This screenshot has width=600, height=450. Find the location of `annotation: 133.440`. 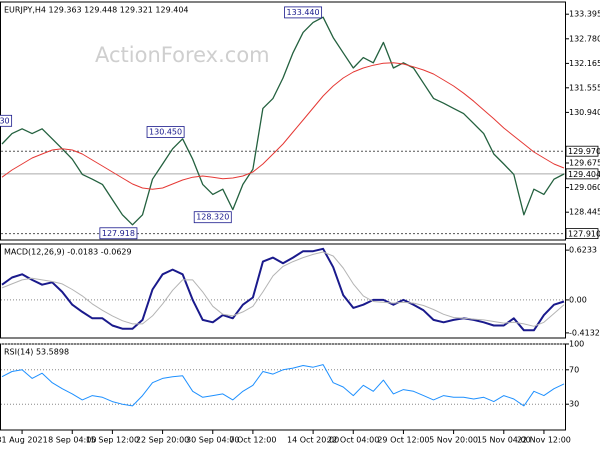

annotation: 133.440 is located at coordinates (303, 12).